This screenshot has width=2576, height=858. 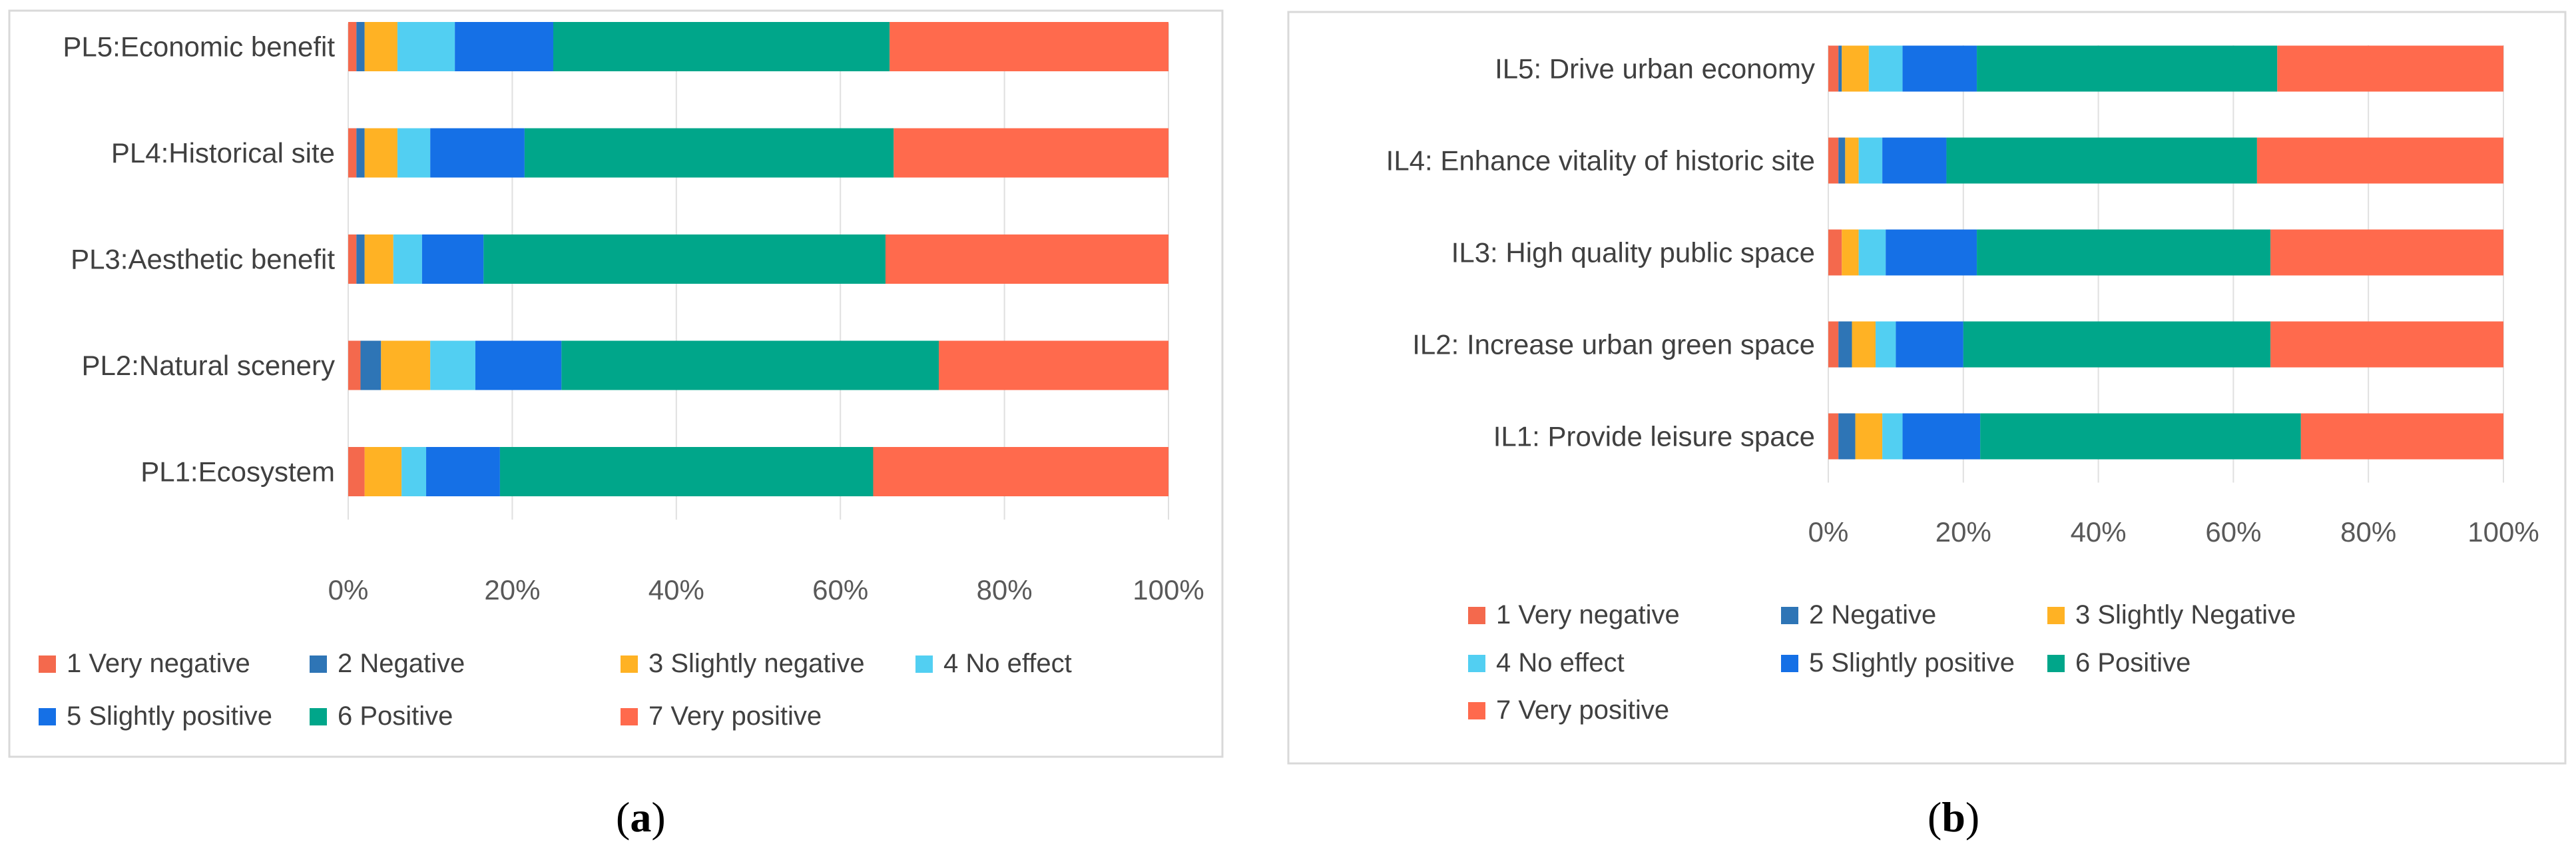 What do you see at coordinates (1886, 68) in the screenshot?
I see `bar-segment-b-r1-s4` at bounding box center [1886, 68].